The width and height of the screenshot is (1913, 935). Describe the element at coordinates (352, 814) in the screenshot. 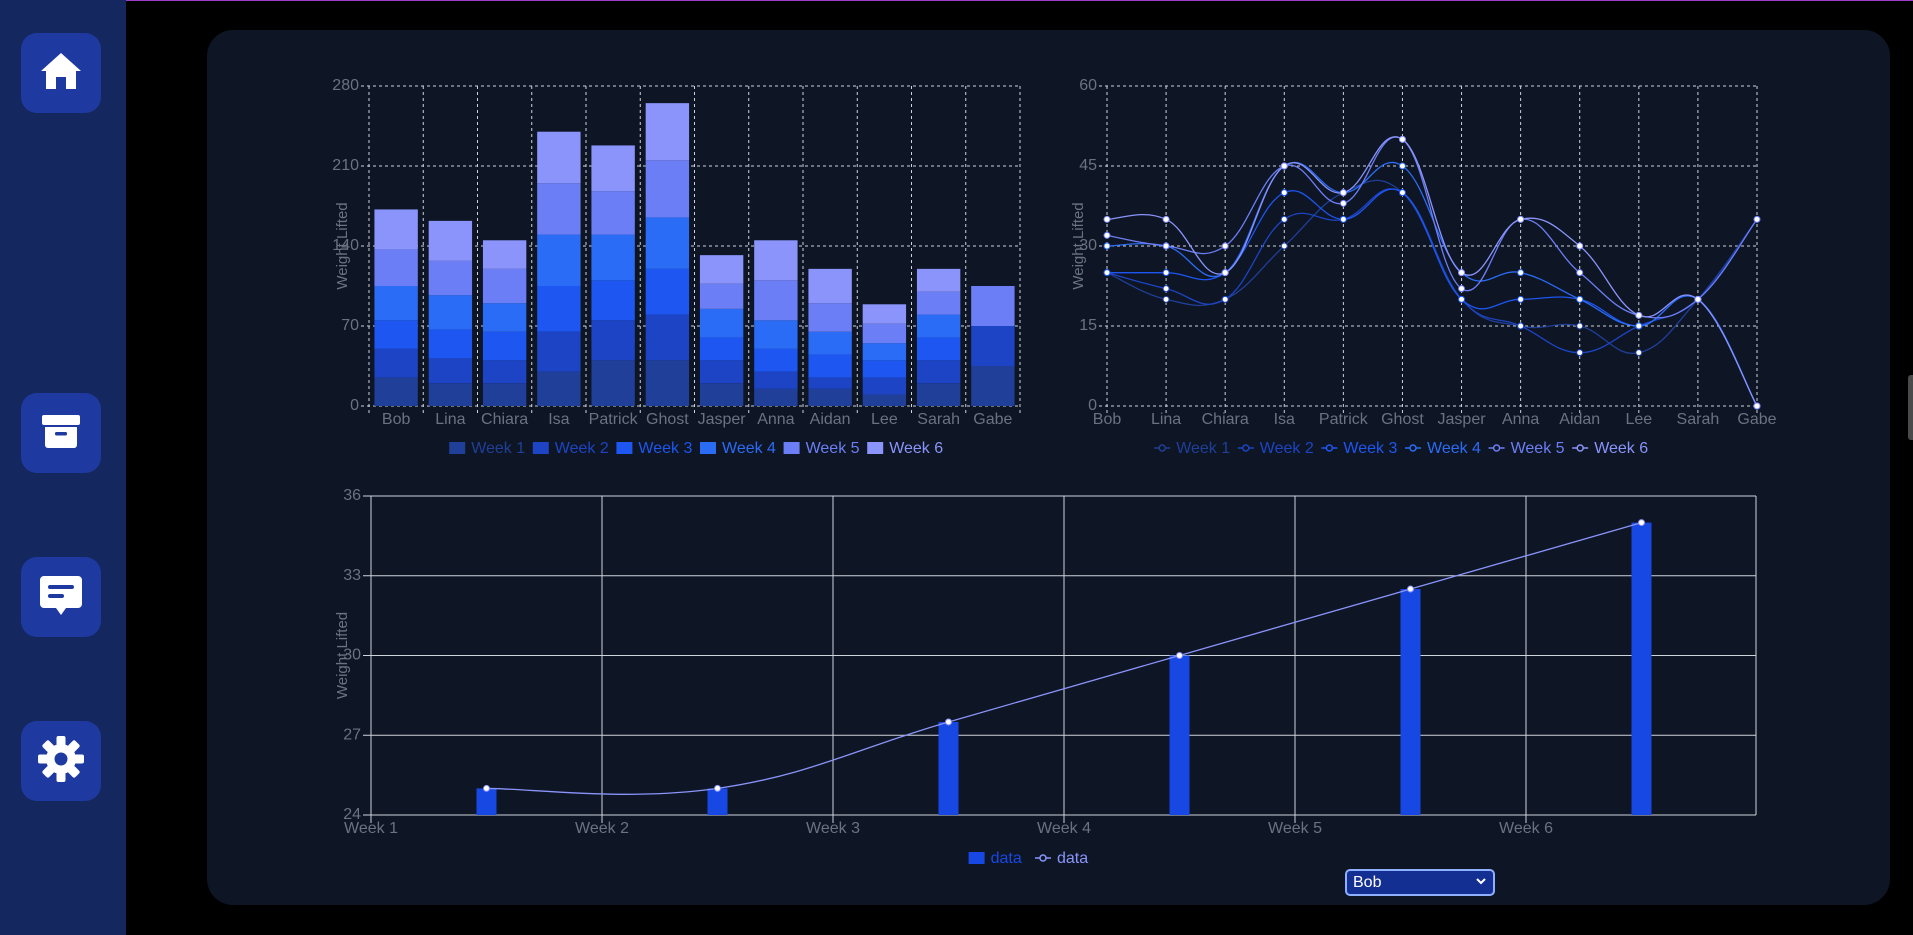

I see `y-tick-label: 24` at that location.